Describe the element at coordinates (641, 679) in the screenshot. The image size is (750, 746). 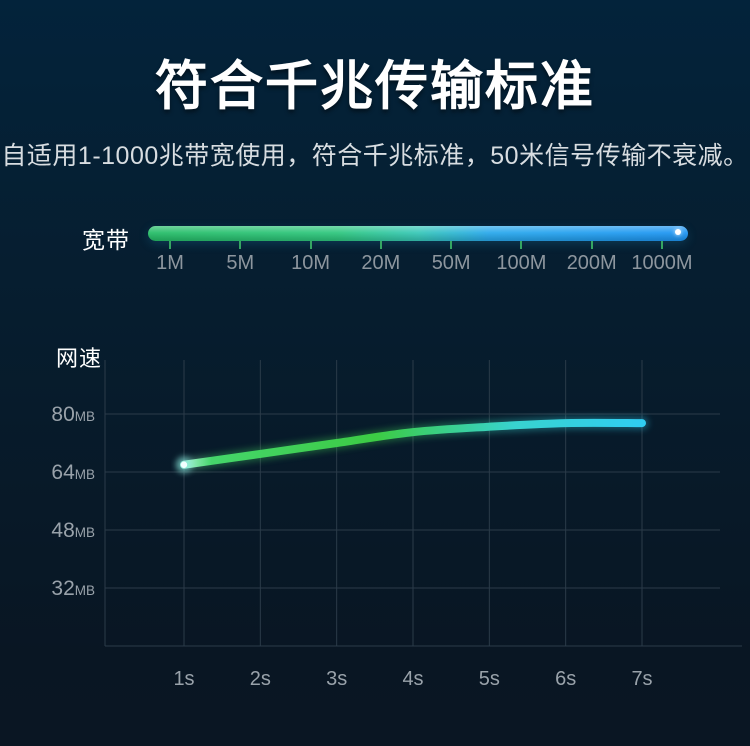
I see `x-axis-label: 7s` at that location.